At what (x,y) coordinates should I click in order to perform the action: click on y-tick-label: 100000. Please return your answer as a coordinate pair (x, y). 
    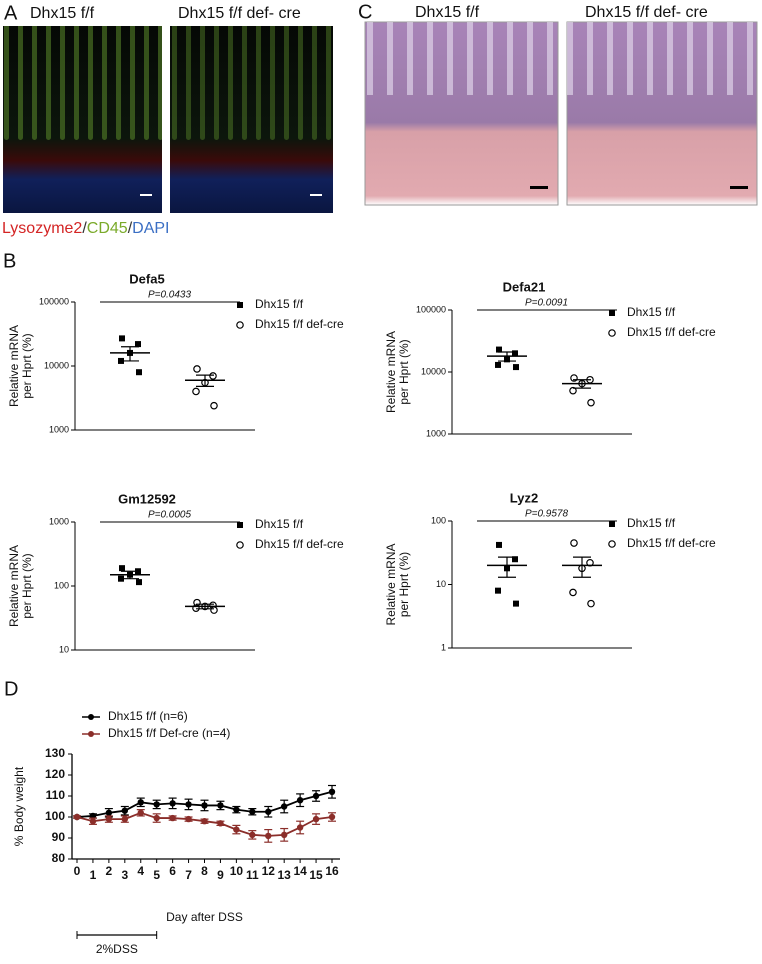
    Looking at the image, I should click on (54, 301).